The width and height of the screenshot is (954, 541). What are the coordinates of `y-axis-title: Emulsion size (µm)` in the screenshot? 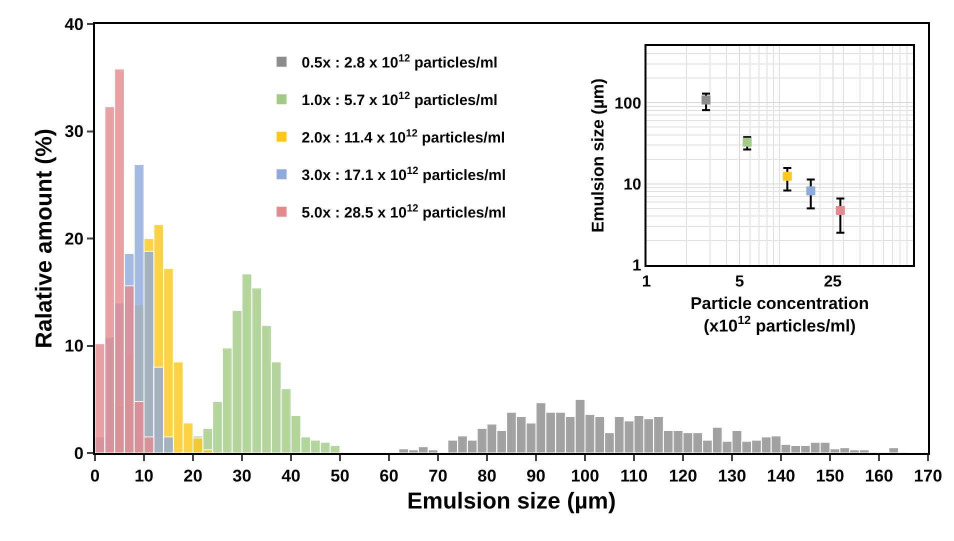 It's located at (598, 155).